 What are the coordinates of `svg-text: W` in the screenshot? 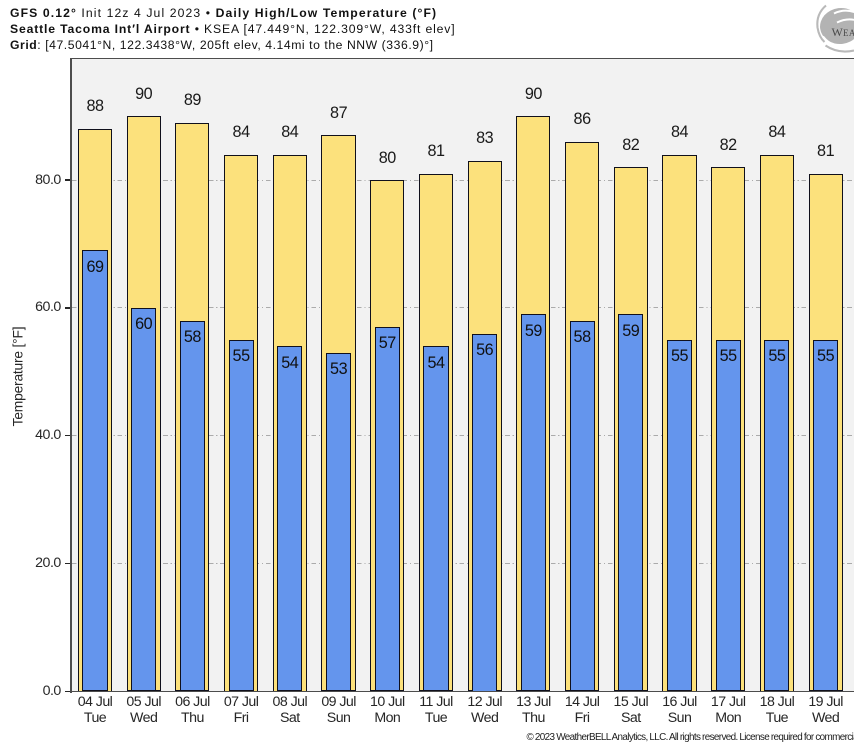 It's located at (838, 32).